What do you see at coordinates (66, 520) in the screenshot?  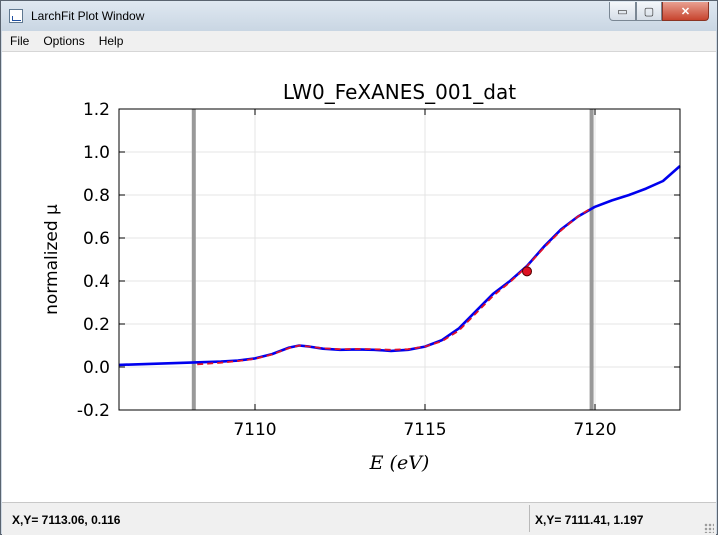 I see `cursor-readout-left: X,Y= 7113.06, 0.116` at bounding box center [66, 520].